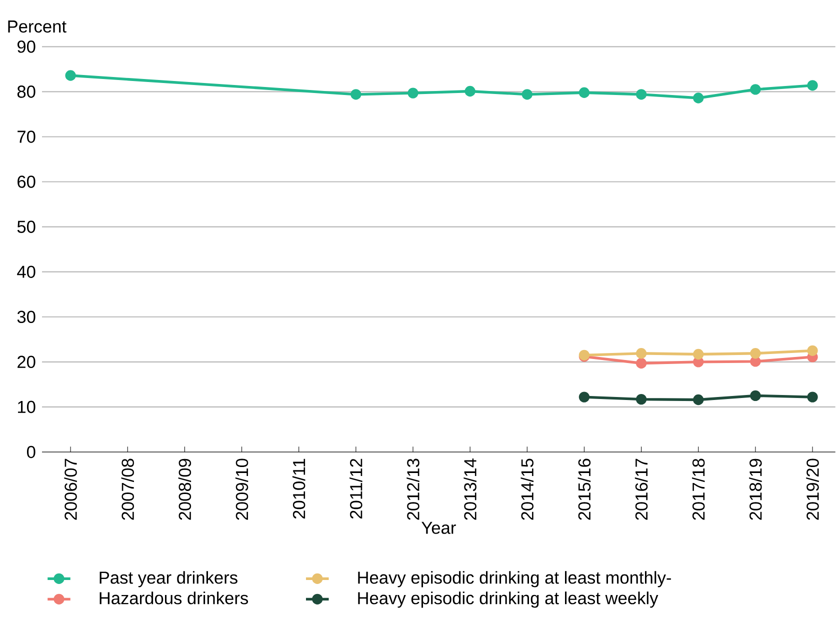 The height and width of the screenshot is (623, 837). I want to click on x-tick-label: 2006/07, so click(70, 489).